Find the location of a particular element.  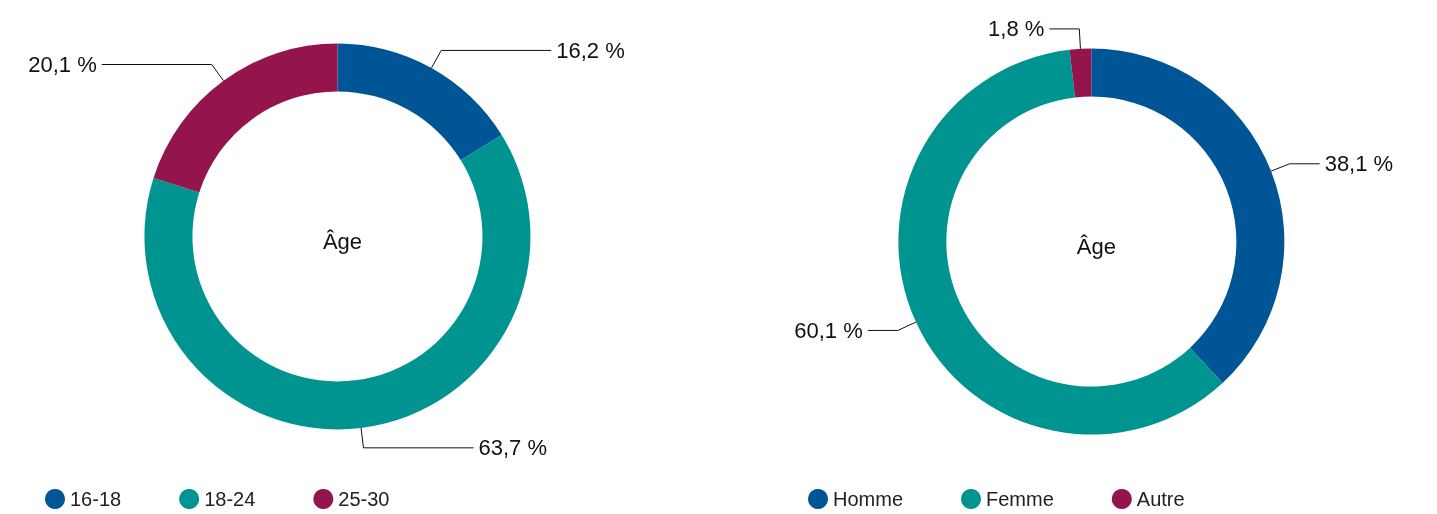

data-label: 1,8 % is located at coordinates (1016, 29).